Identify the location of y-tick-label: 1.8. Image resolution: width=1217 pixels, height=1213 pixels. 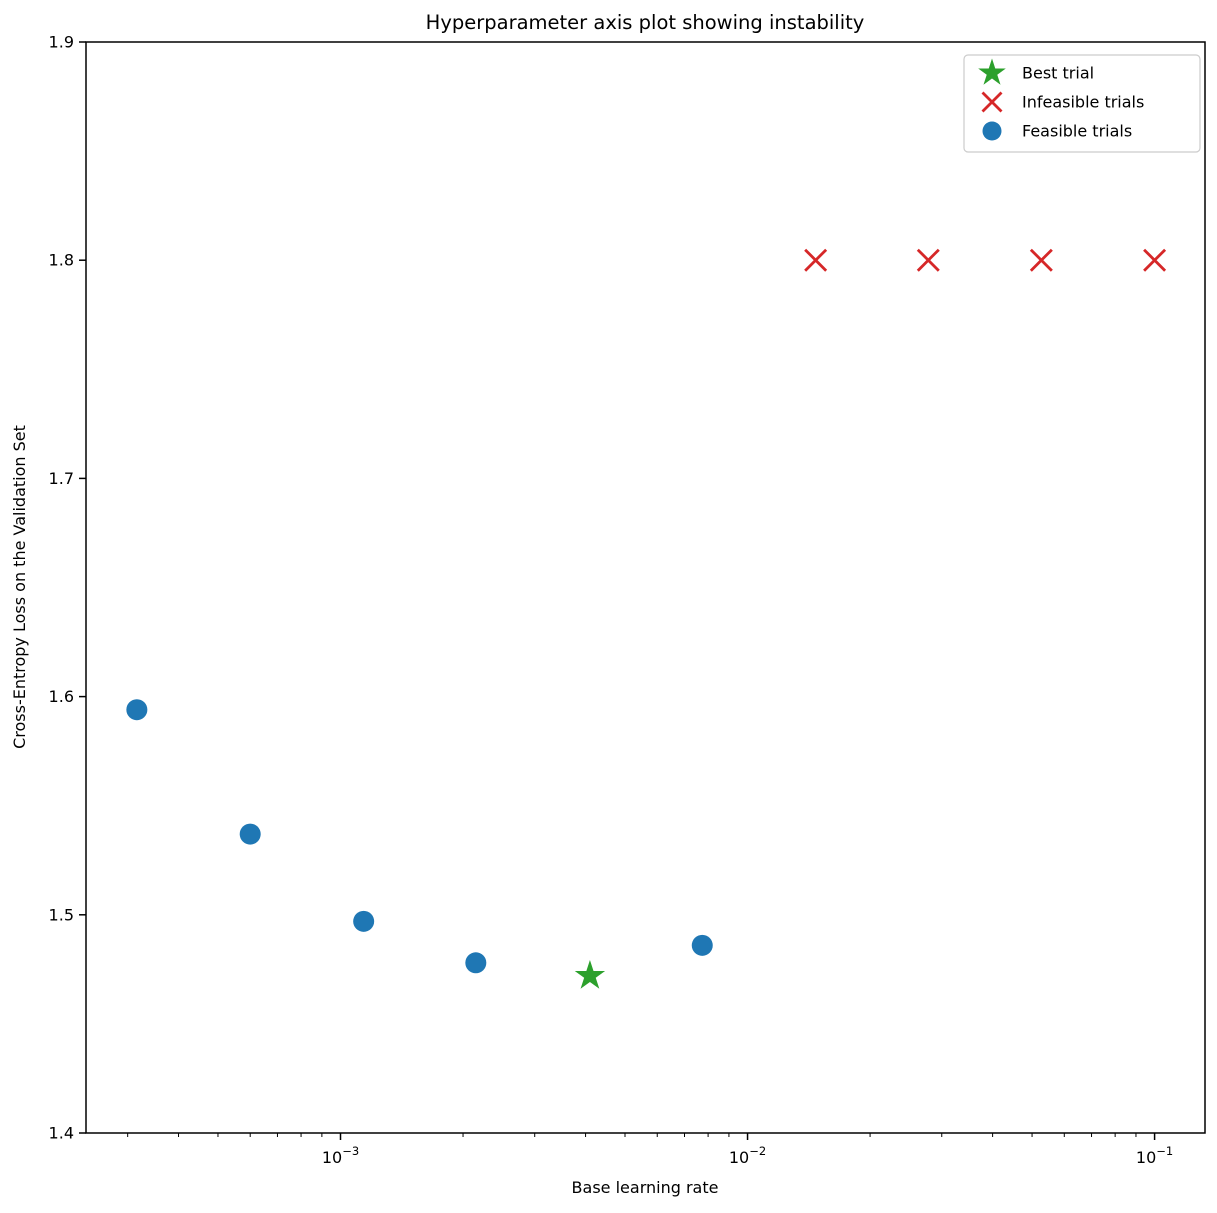
(61, 260).